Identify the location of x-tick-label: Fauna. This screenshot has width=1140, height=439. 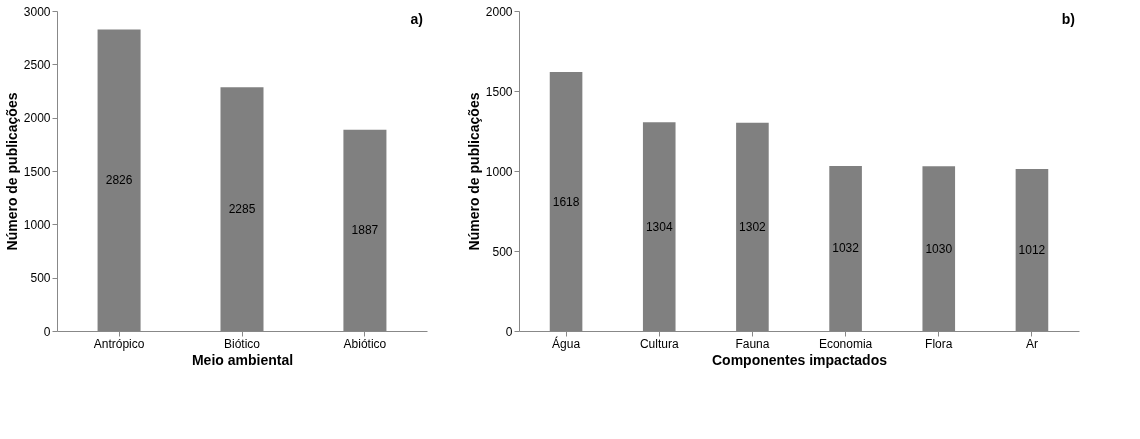
(752, 343).